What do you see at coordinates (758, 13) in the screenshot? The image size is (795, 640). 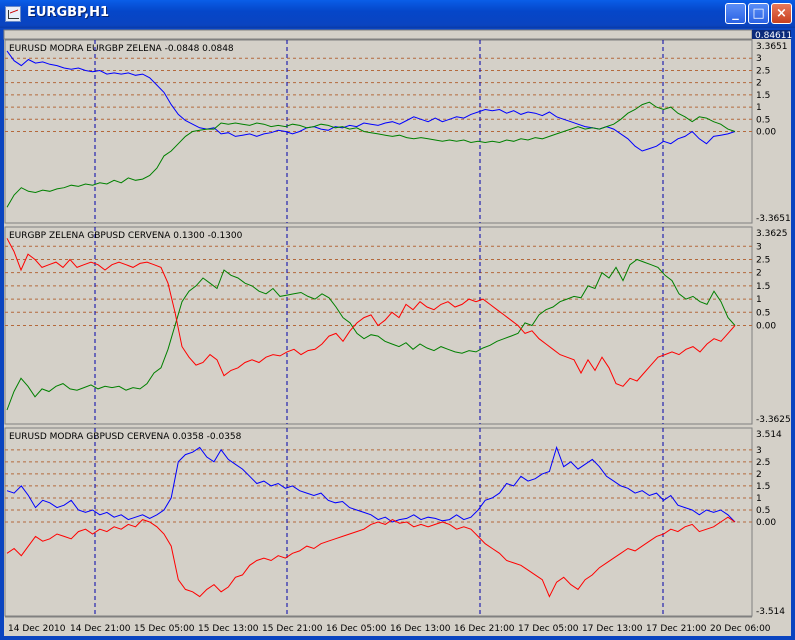 I see `maximize-button: □` at bounding box center [758, 13].